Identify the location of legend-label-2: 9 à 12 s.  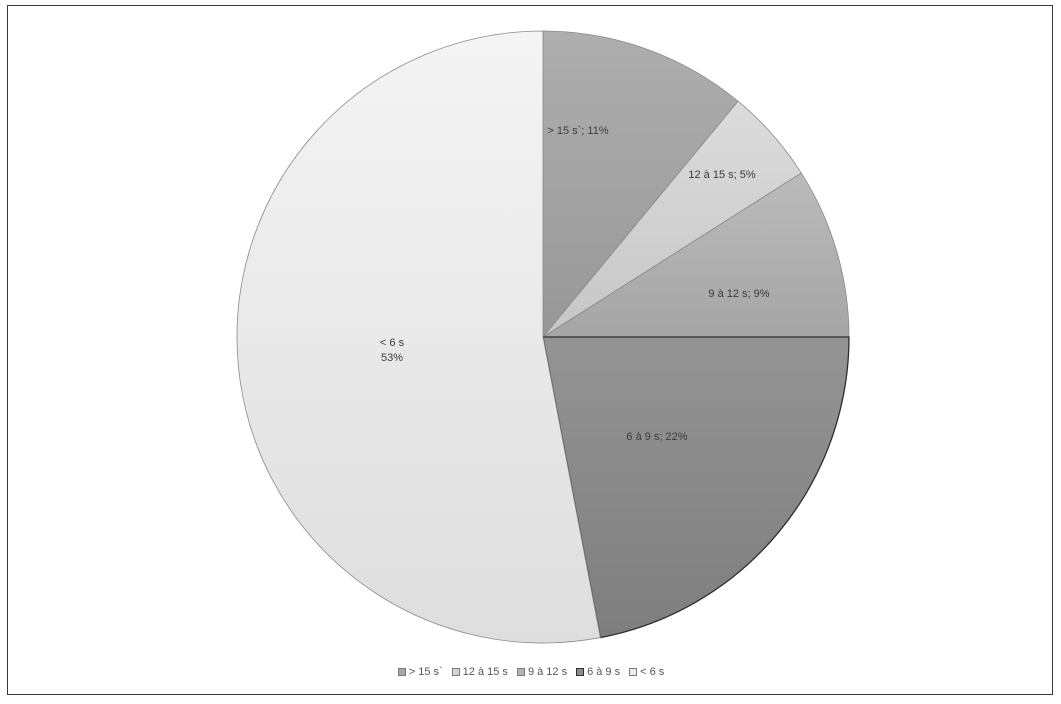
(547, 672).